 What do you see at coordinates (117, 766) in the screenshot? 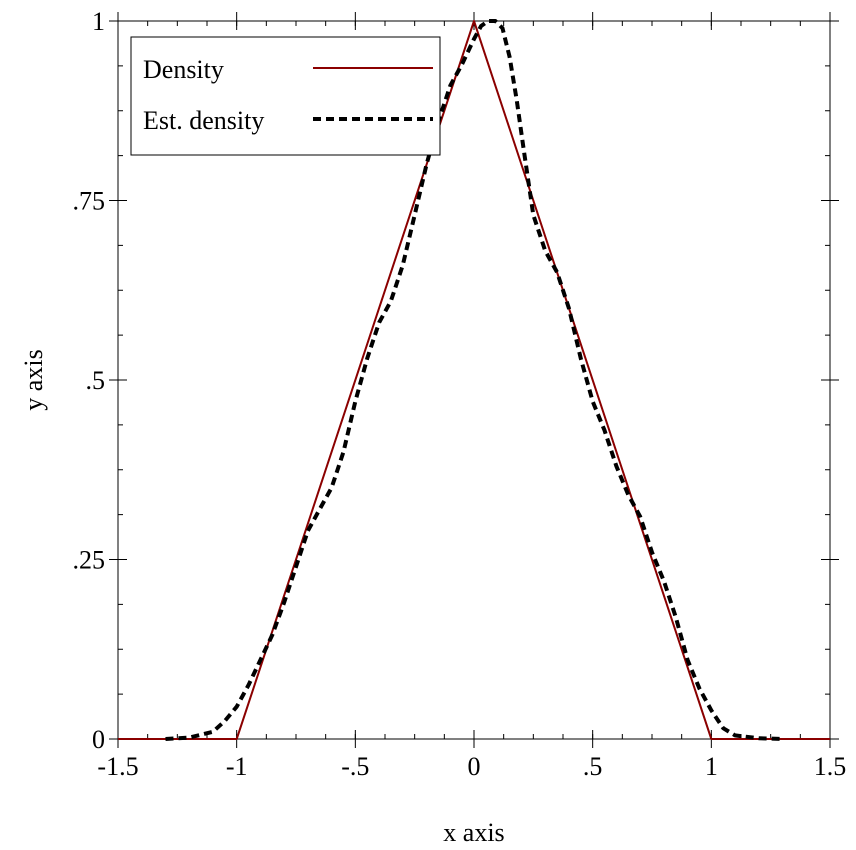
I see `x-tick-label: -1.5` at bounding box center [117, 766].